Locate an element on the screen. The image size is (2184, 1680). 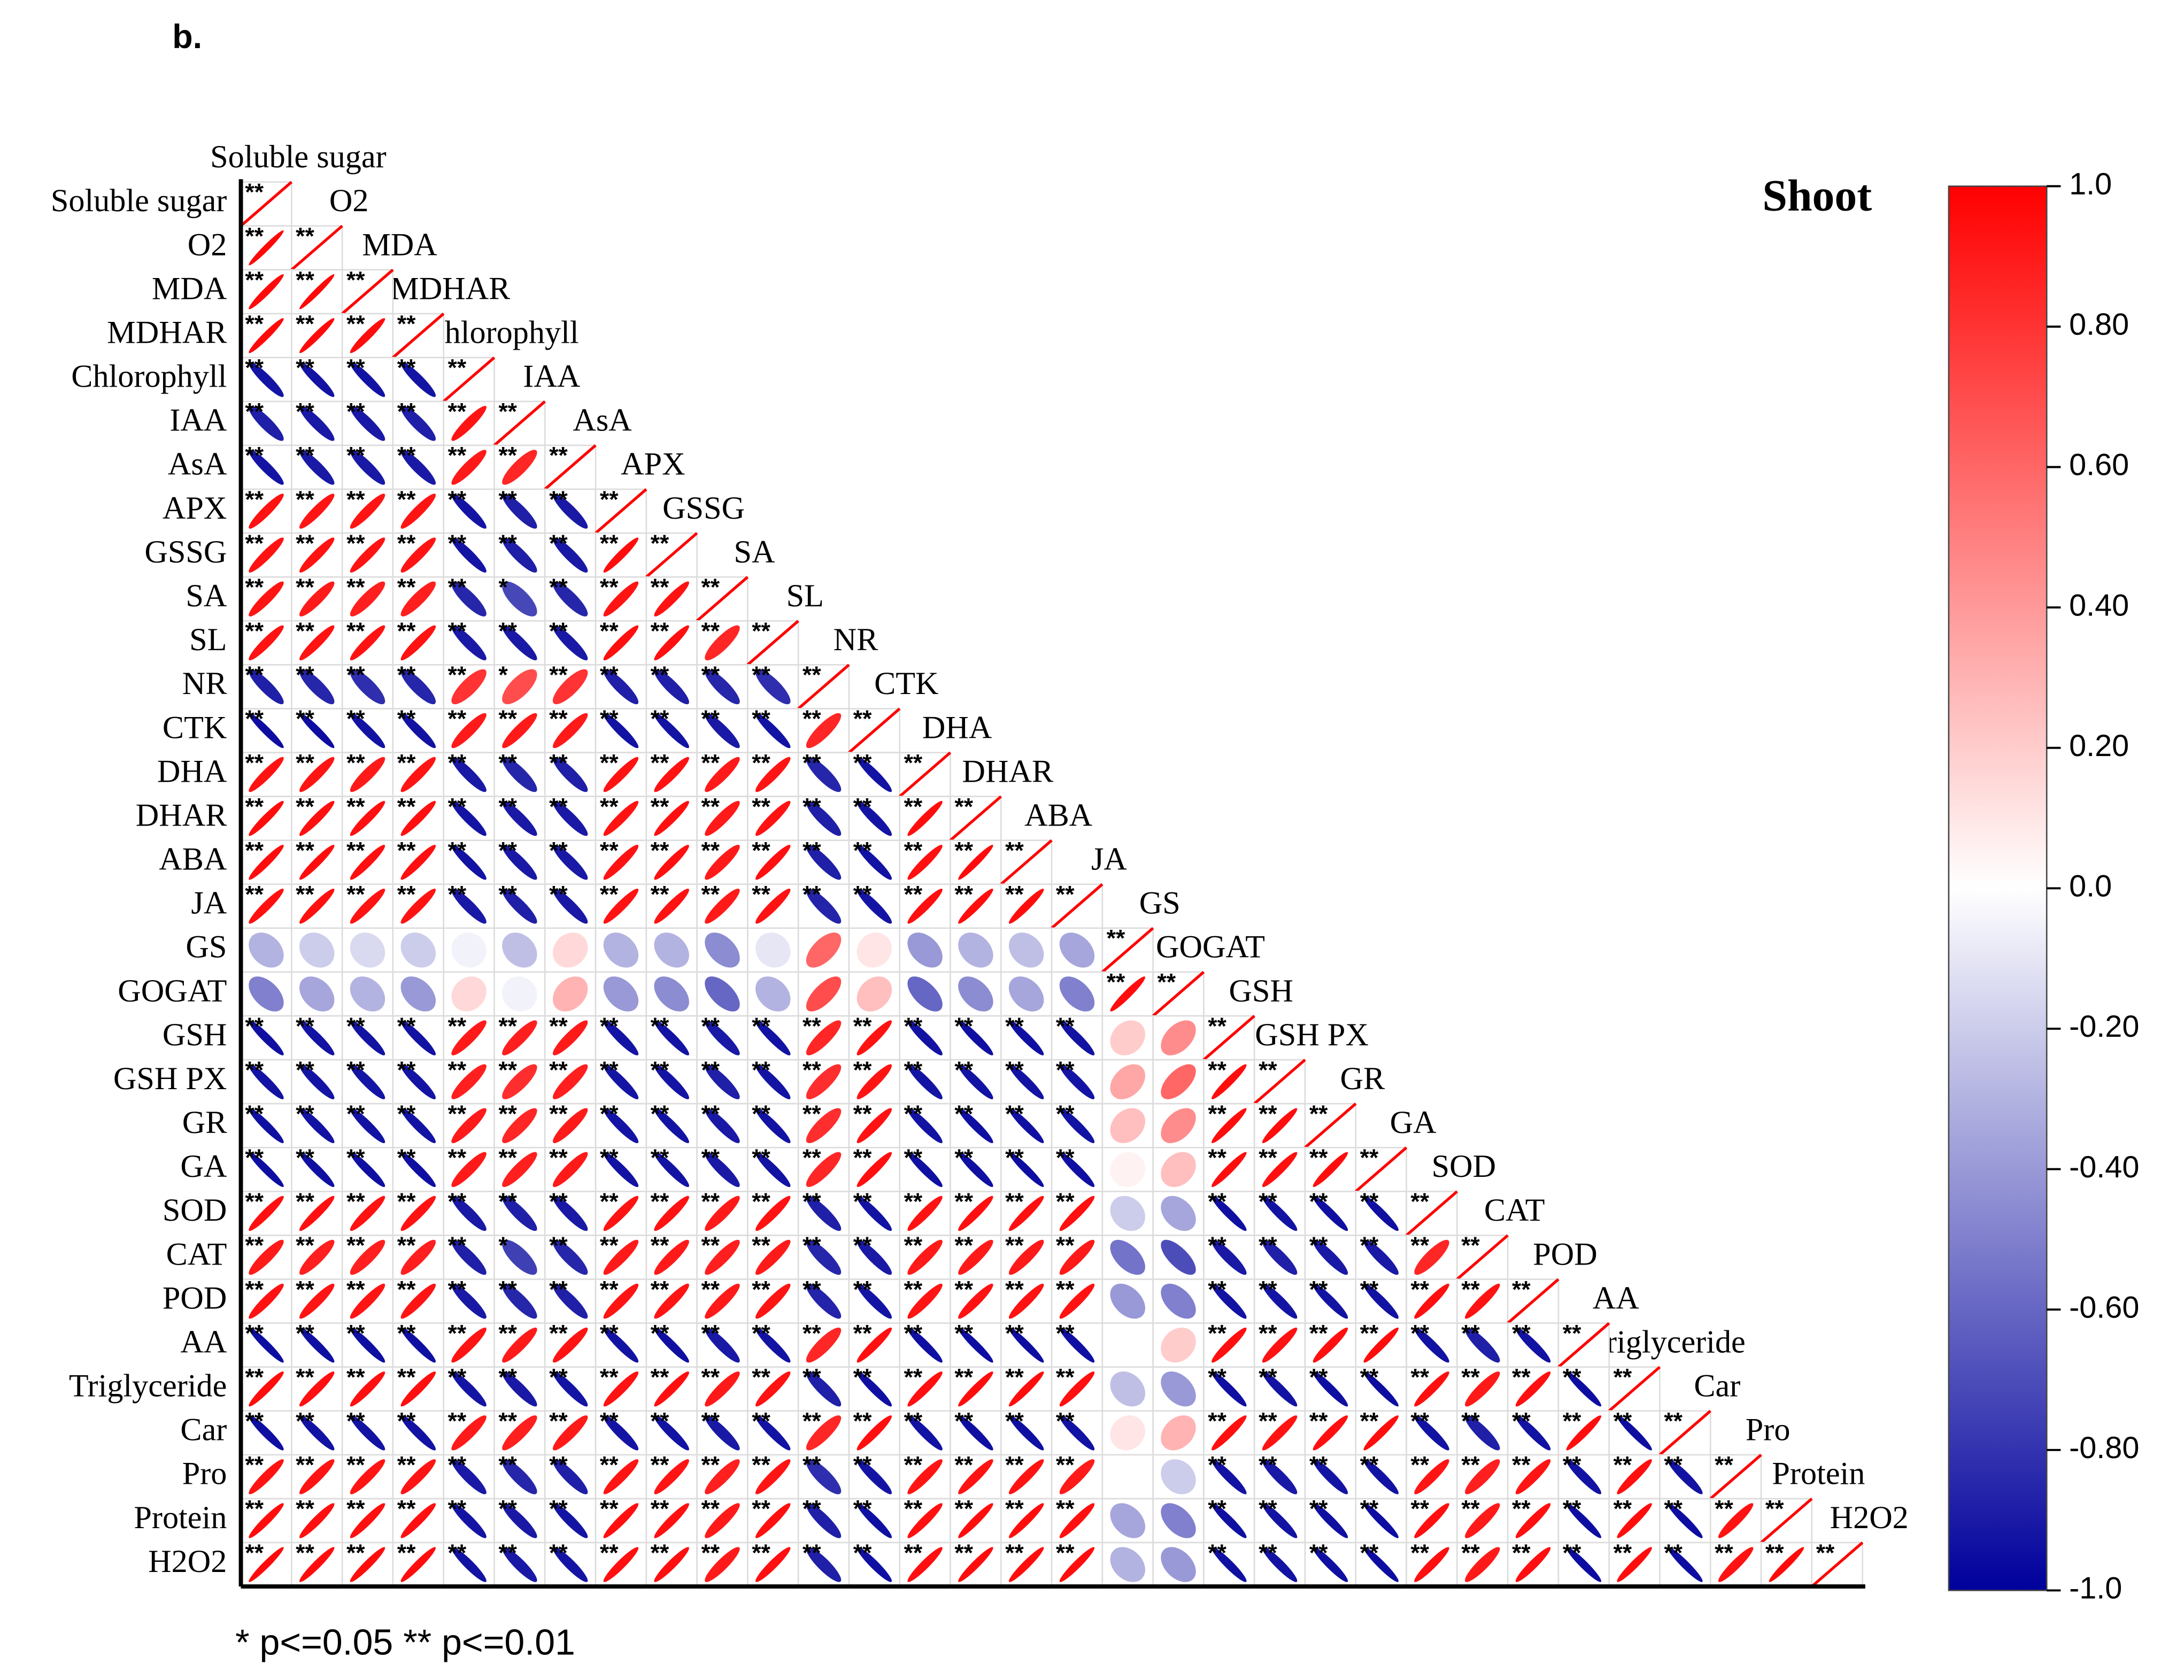
column-label: SL is located at coordinates (805, 596).